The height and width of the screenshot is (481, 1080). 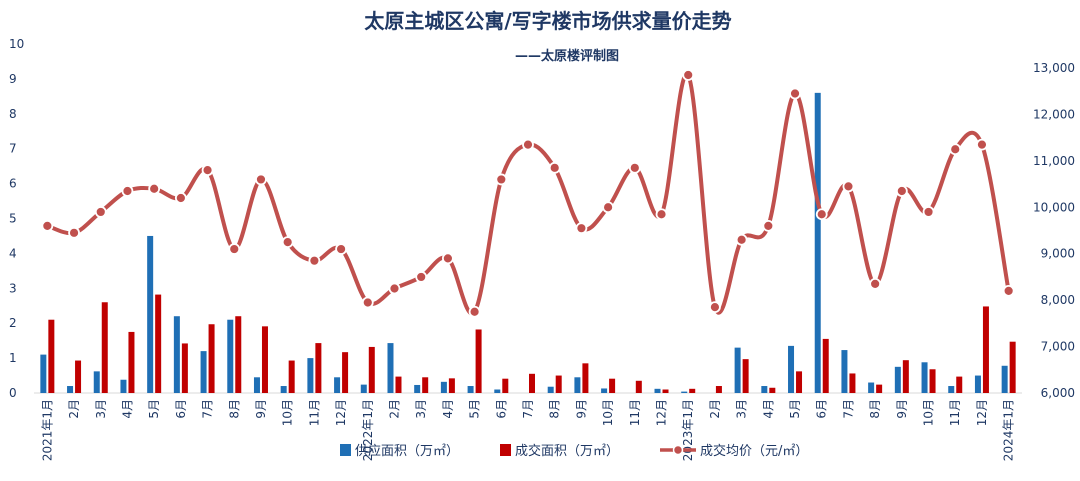 I want to click on left-axis-tick-label: 8, so click(x=13, y=114).